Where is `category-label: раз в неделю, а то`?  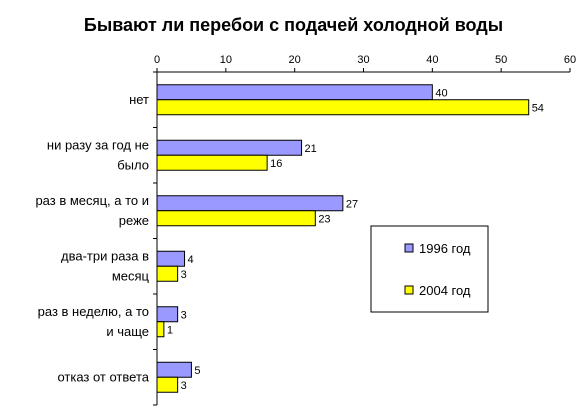 category-label: раз в неделю, а то is located at coordinates (93, 311).